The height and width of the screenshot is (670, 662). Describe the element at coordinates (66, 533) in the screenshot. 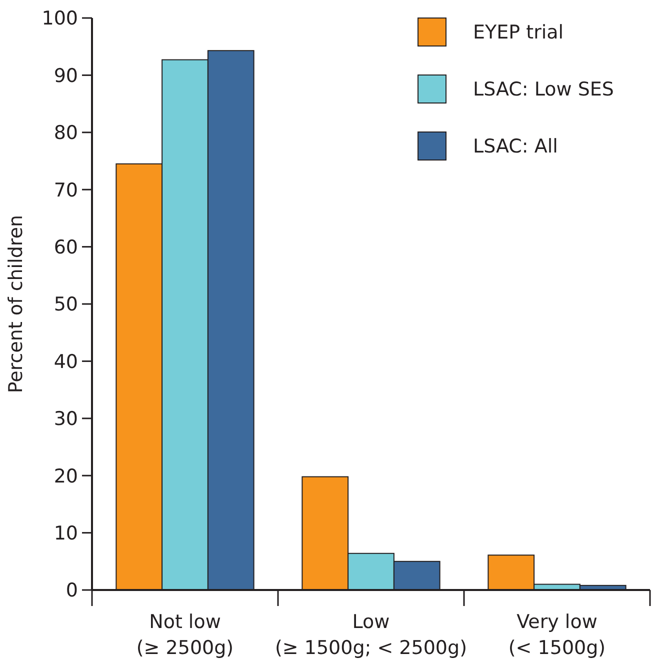

I see `y-tick-label: 10` at that location.